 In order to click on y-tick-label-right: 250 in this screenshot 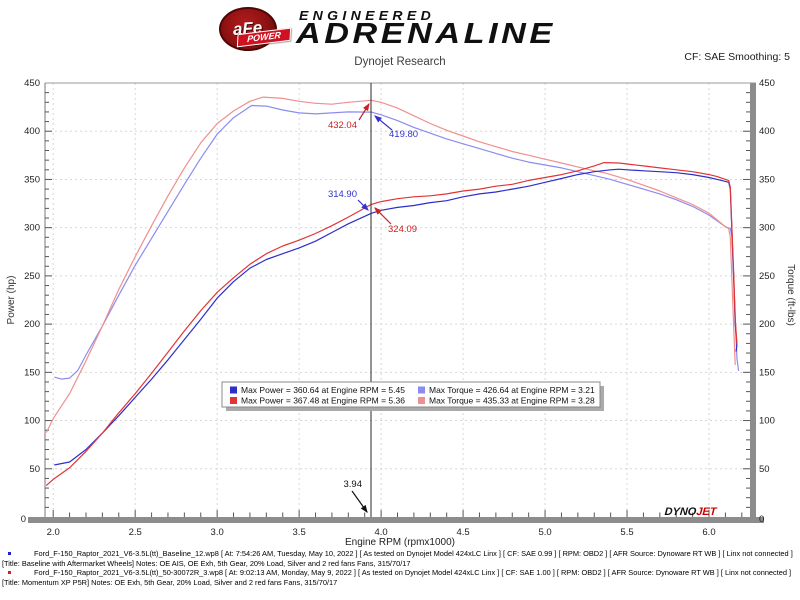, I will do `click(767, 276)`.